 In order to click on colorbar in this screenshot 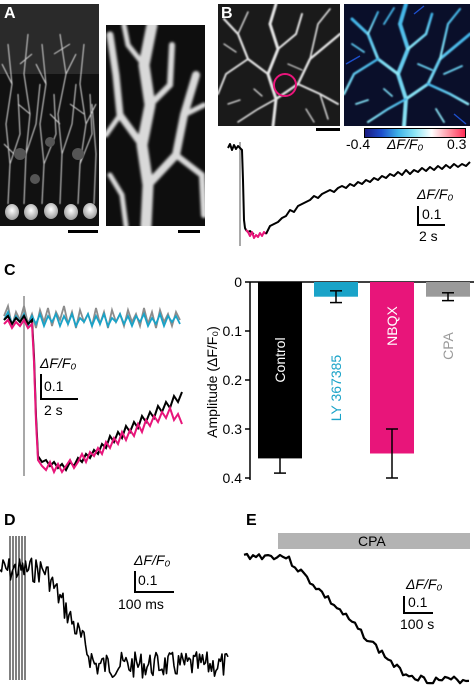, I will do `click(415, 133)`.